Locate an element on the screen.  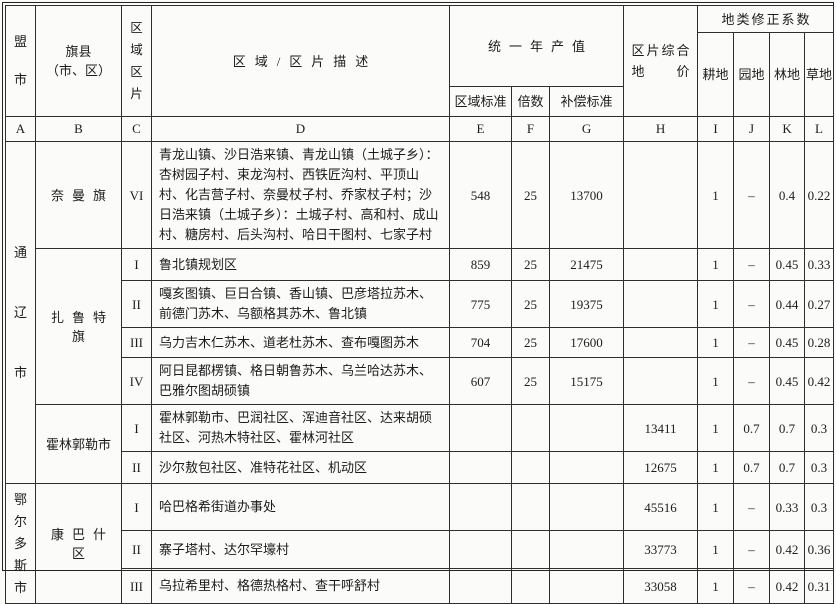
header-grassland: 草地 is located at coordinates (819, 74).